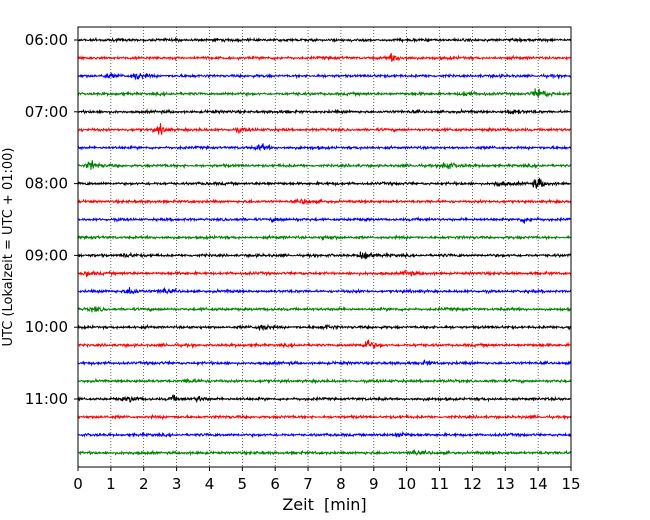 This screenshot has height=520, width=650. What do you see at coordinates (46, 112) in the screenshot?
I see `y-tick-label: 07:00` at bounding box center [46, 112].